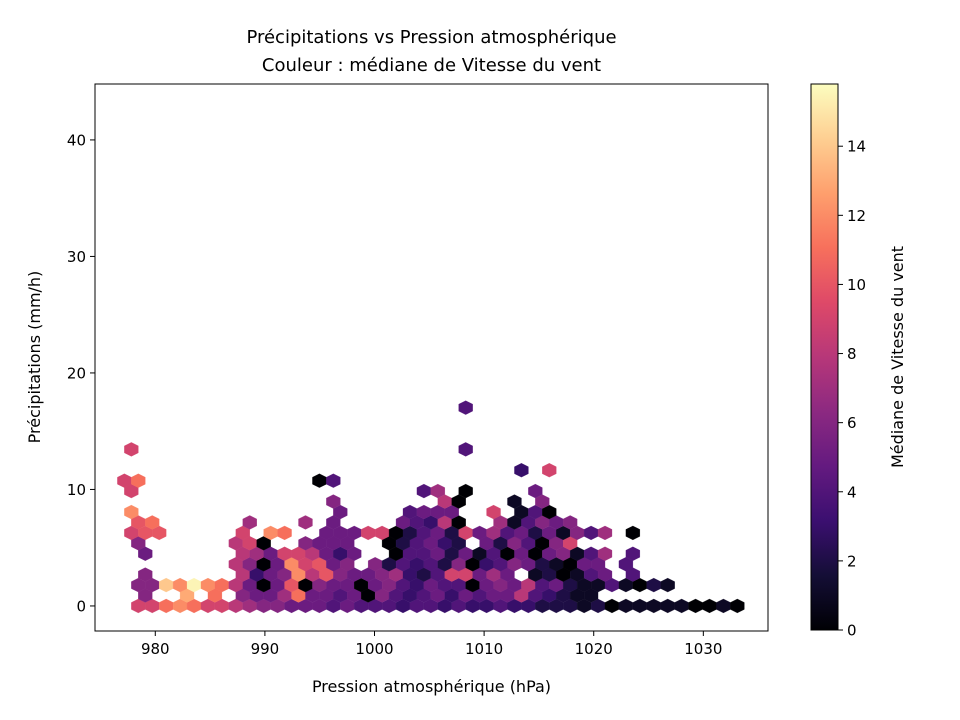 This screenshot has height=720, width=960. What do you see at coordinates (76, 140) in the screenshot?
I see `y-tick-label: 40` at bounding box center [76, 140].